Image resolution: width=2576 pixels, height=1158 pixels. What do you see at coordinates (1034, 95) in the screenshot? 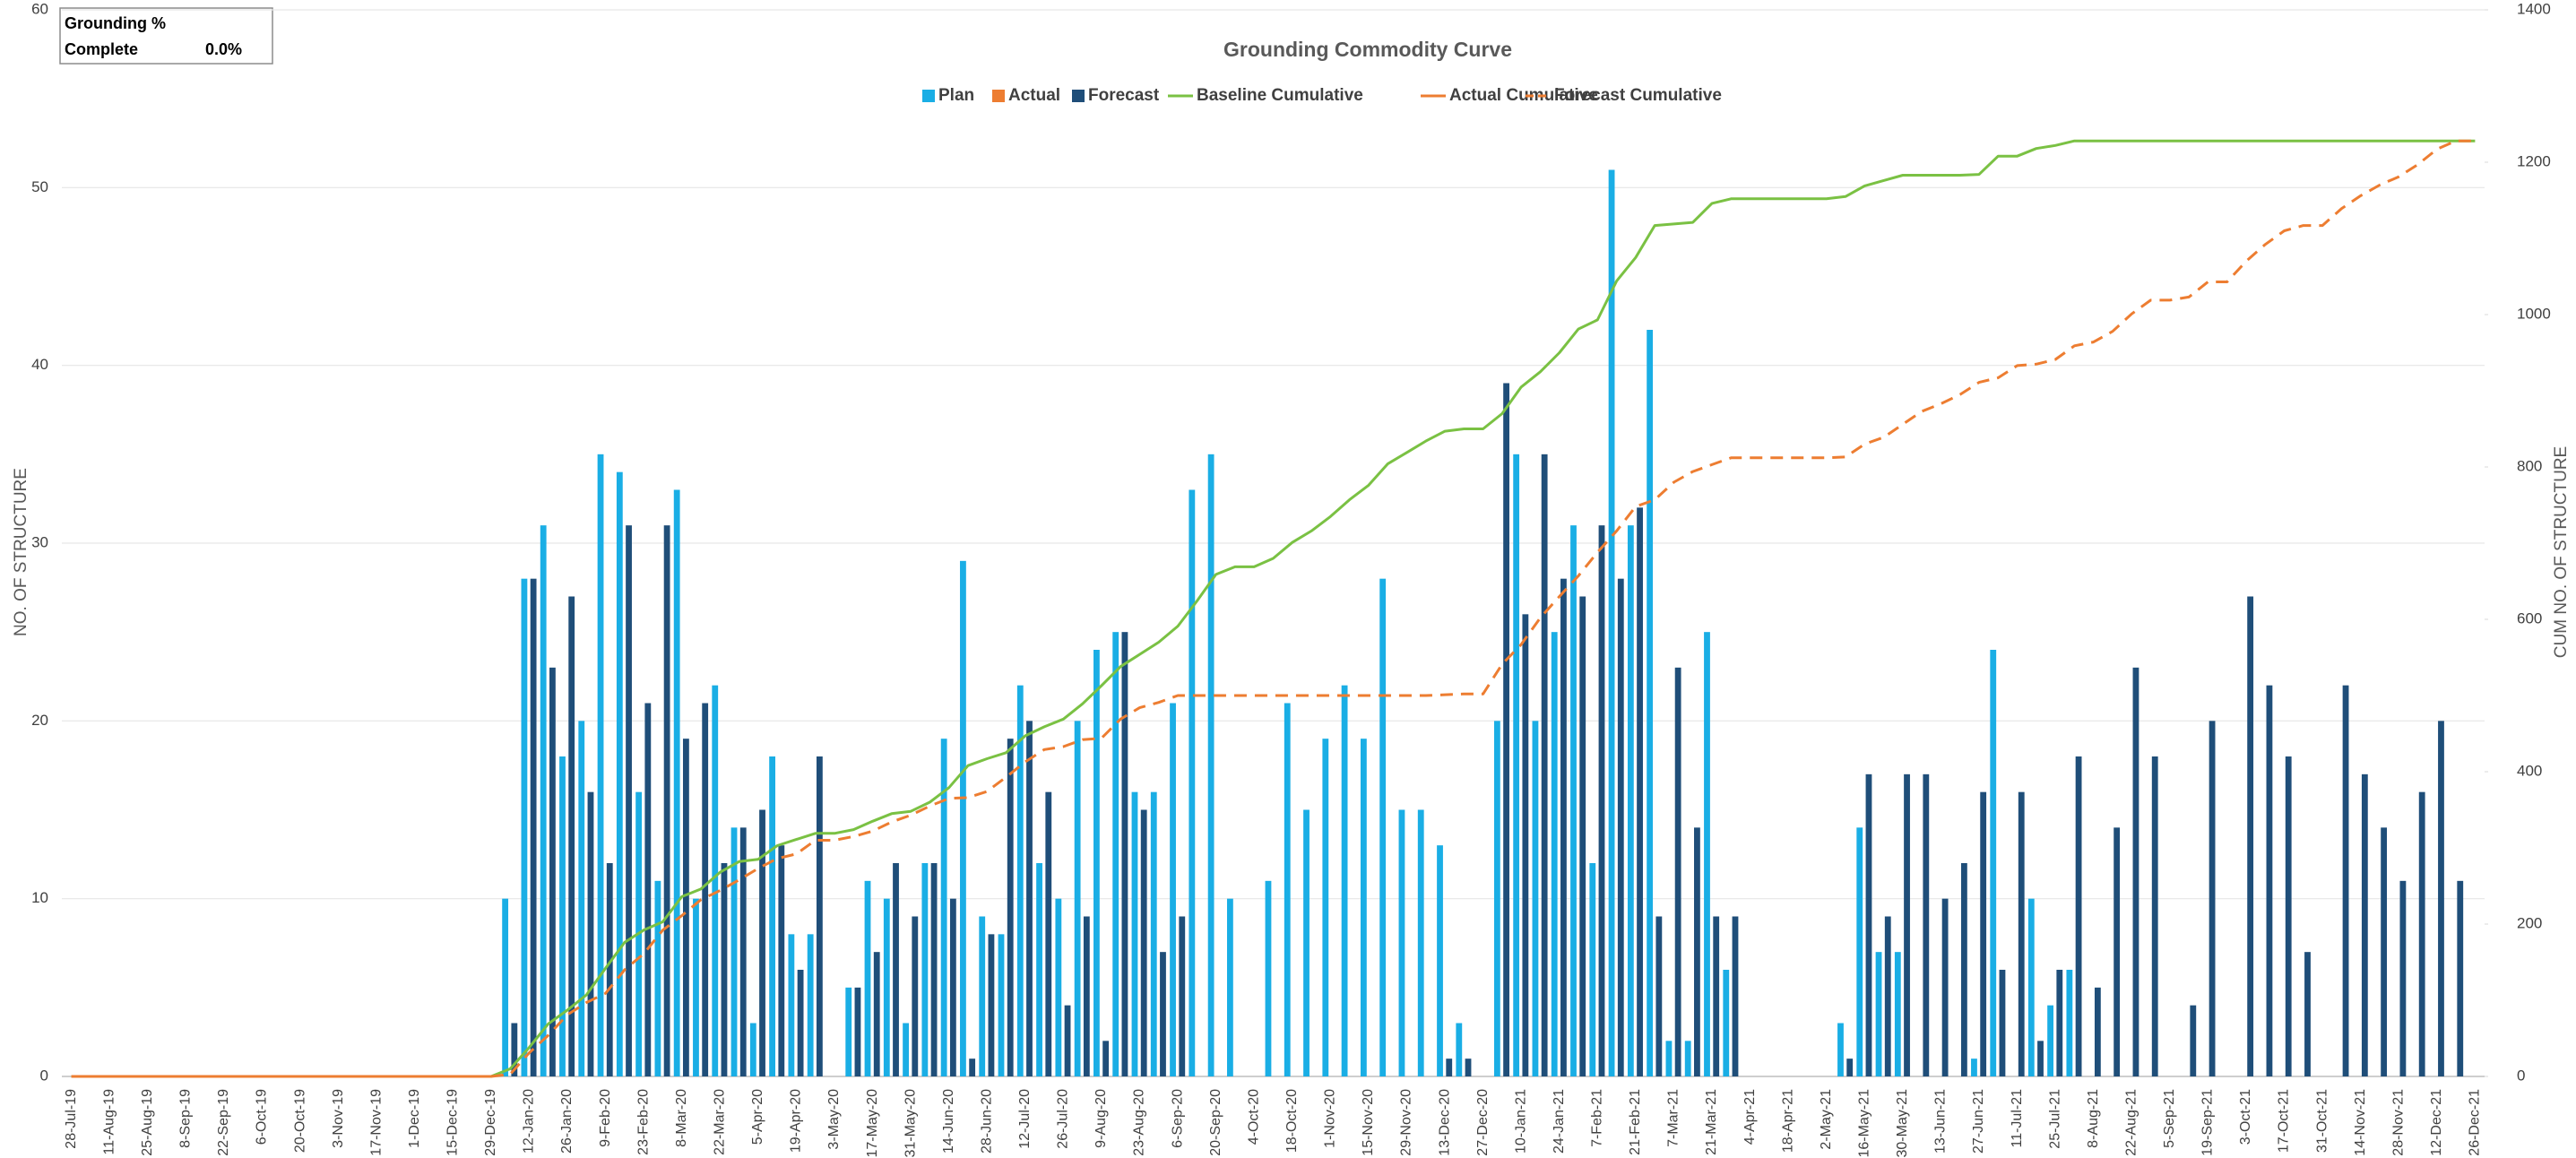
I see `legend-label: Actual` at bounding box center [1034, 95].